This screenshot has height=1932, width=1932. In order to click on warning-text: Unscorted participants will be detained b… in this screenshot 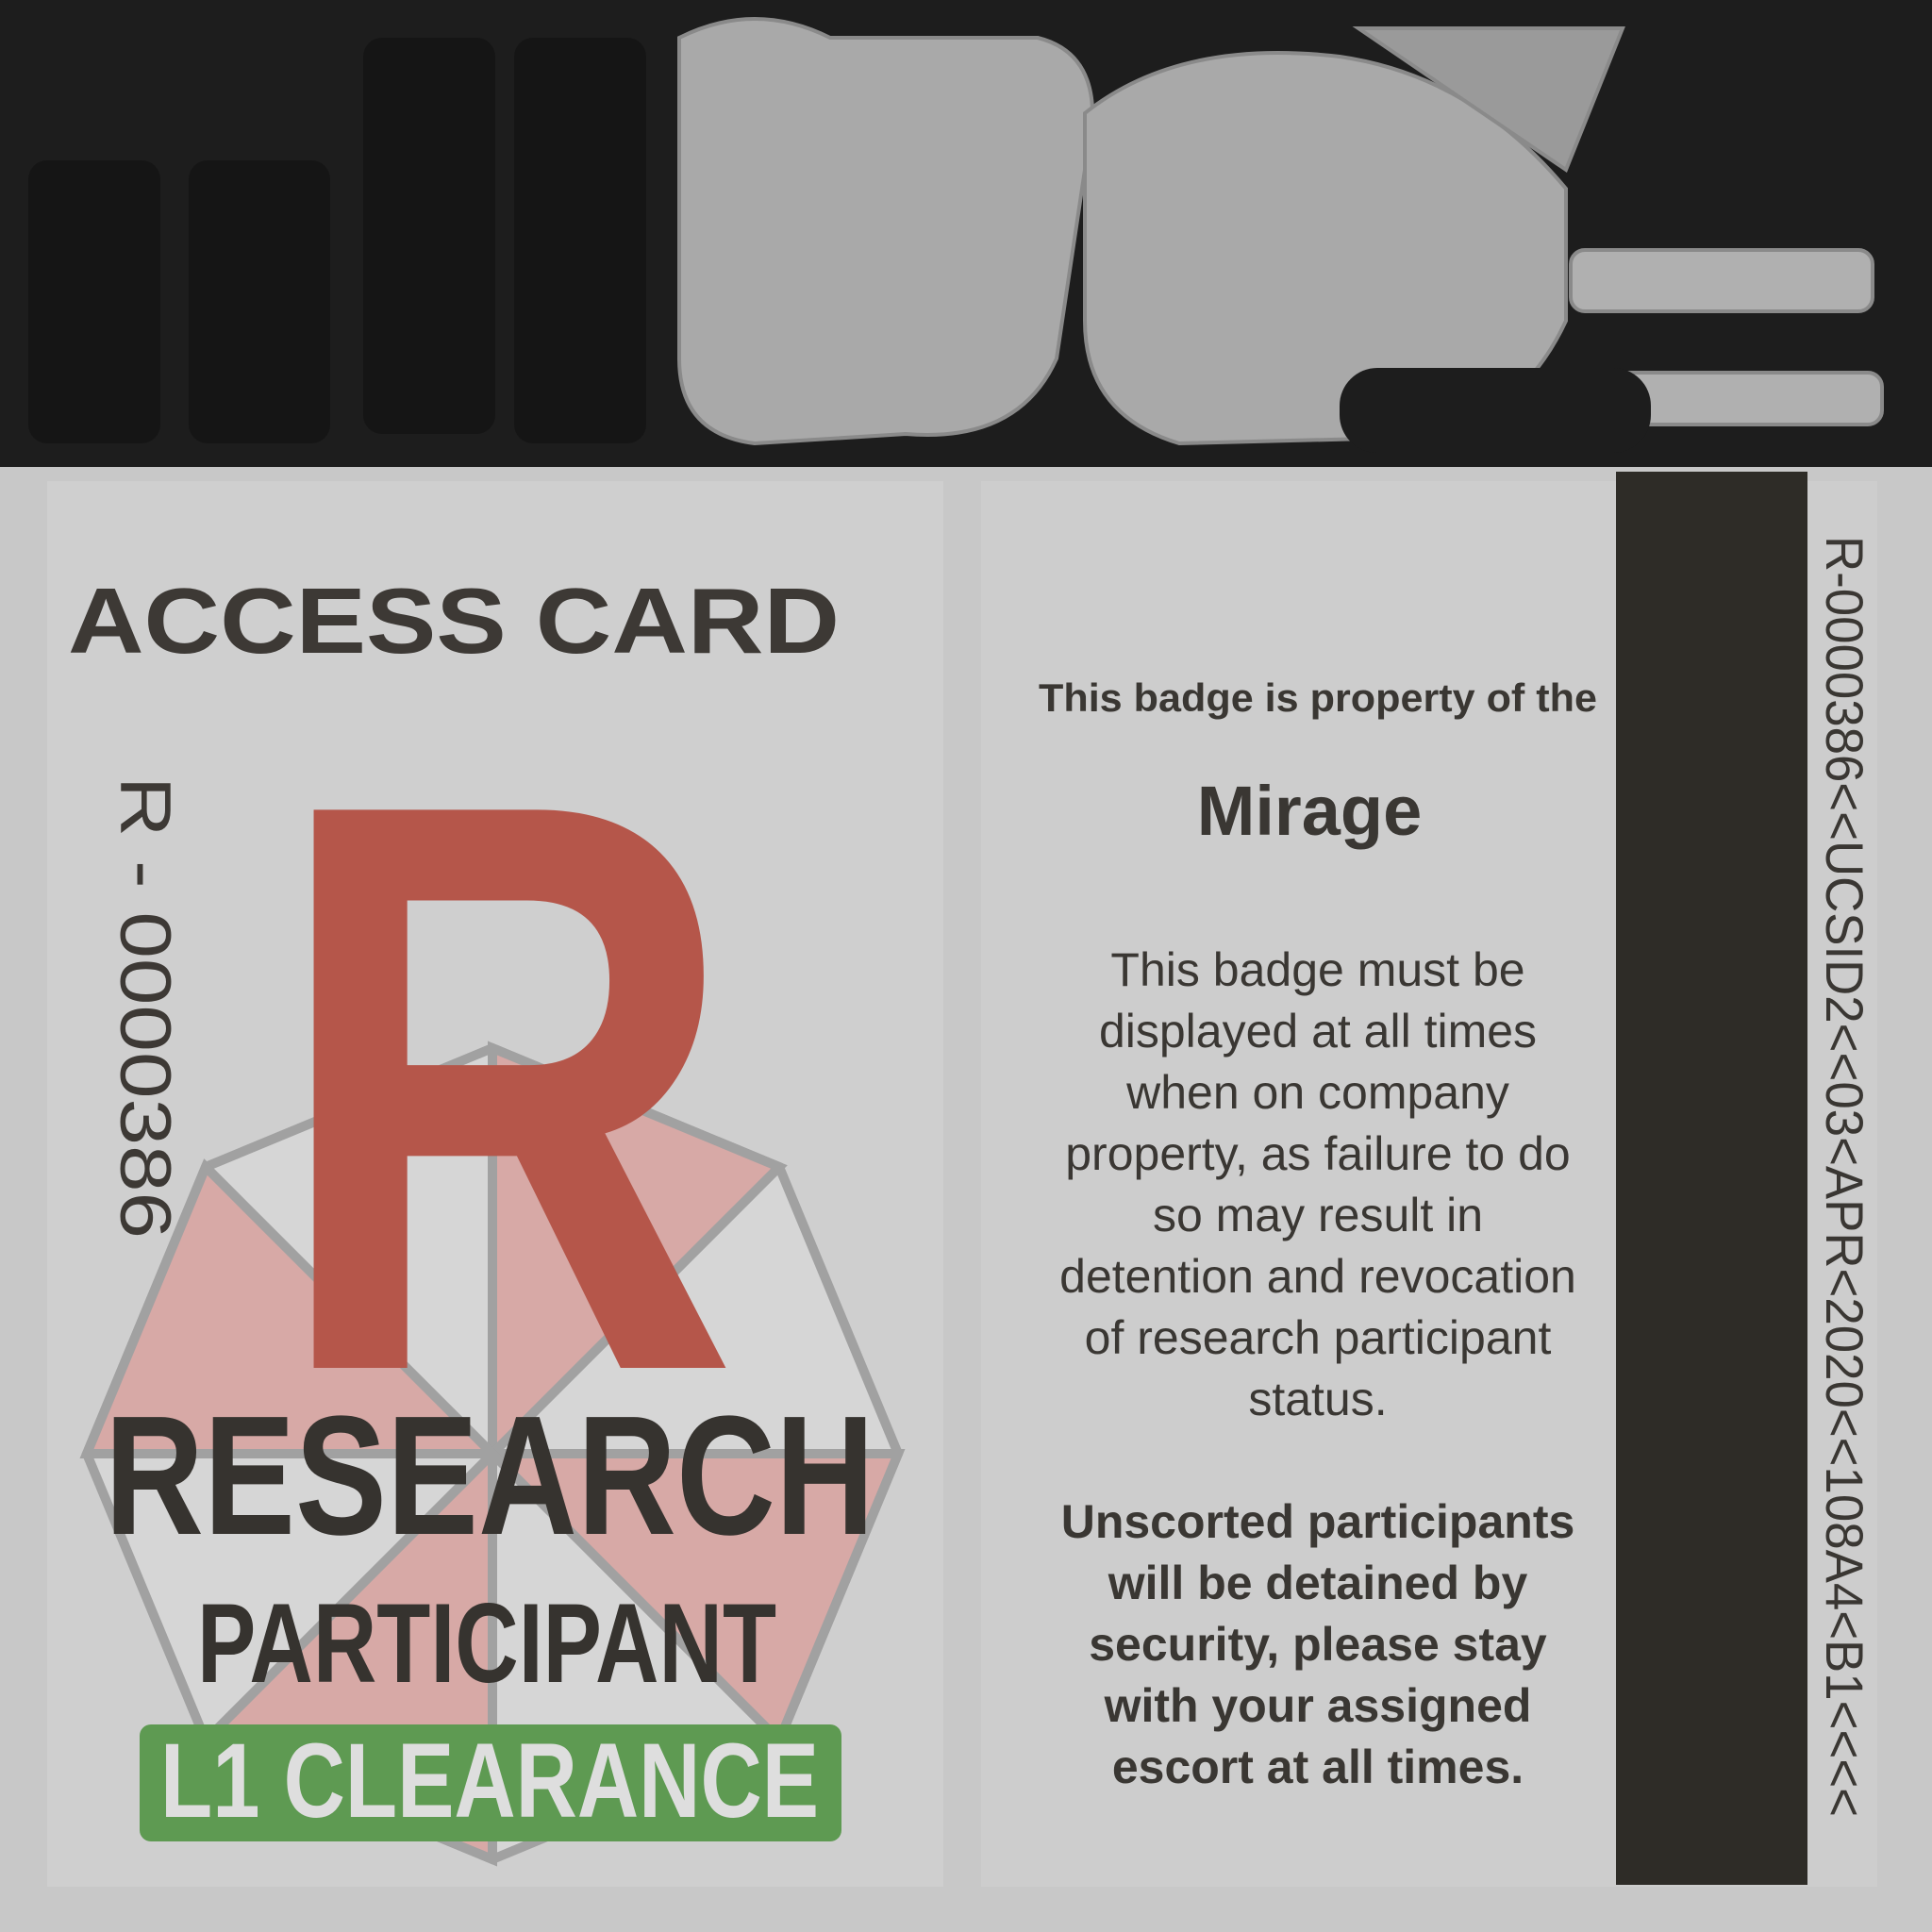, I will do `click(1318, 1644)`.